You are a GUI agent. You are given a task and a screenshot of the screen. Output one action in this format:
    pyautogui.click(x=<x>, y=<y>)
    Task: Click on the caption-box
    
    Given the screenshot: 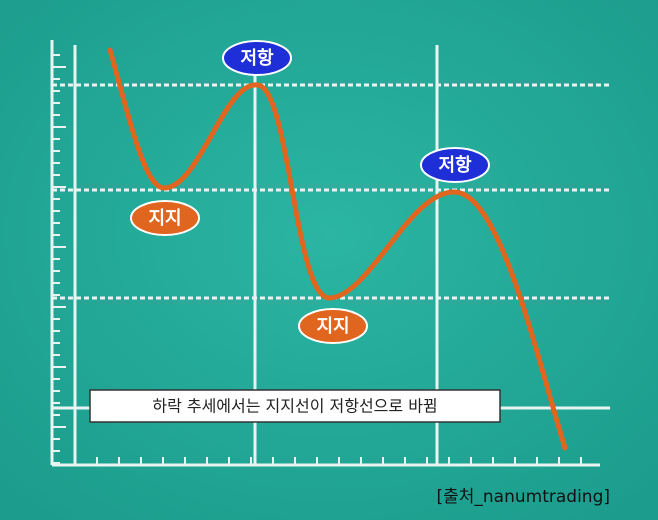 What is the action you would take?
    pyautogui.click(x=295, y=406)
    